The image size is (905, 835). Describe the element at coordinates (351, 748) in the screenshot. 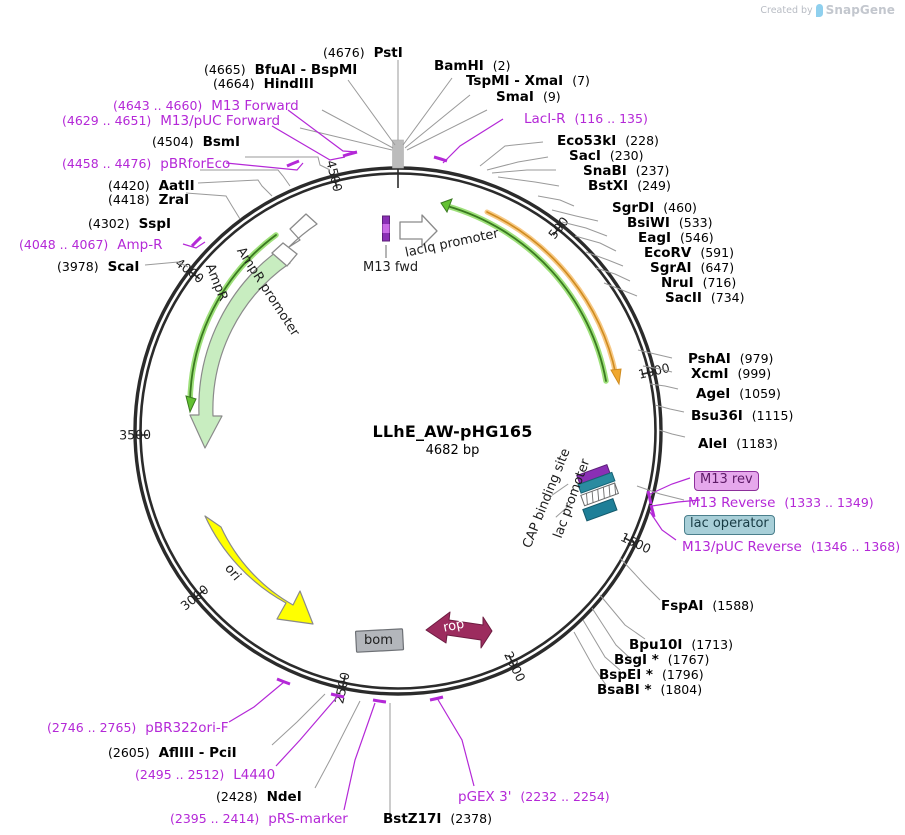

I see `leader-lines-bottom` at that location.